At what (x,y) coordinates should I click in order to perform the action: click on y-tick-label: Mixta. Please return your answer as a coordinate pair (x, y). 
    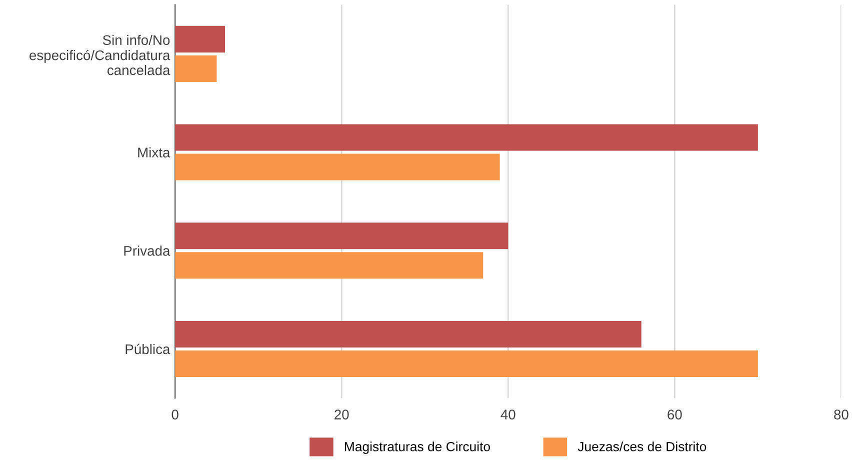
    Looking at the image, I should click on (154, 152).